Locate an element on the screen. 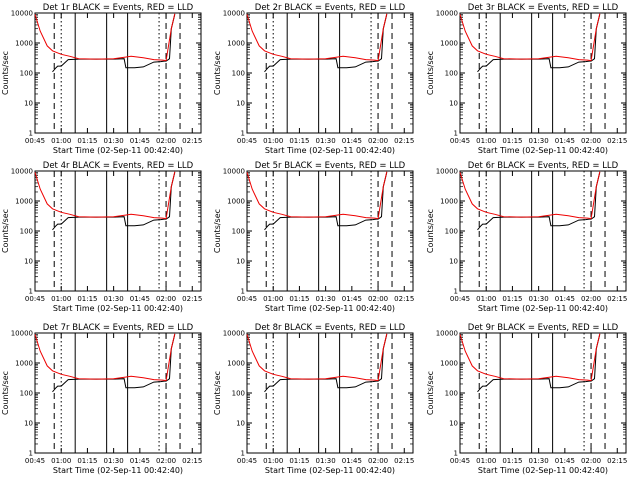 The image size is (640, 480). panel-title: Det 6r BLACK = Events, RED = LLD is located at coordinates (543, 166).